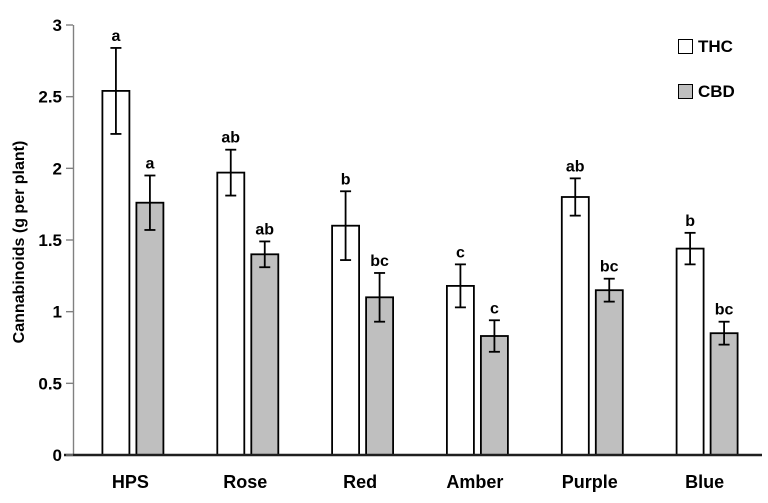  What do you see at coordinates (57, 168) in the screenshot?
I see `y-tick-label: 2` at bounding box center [57, 168].